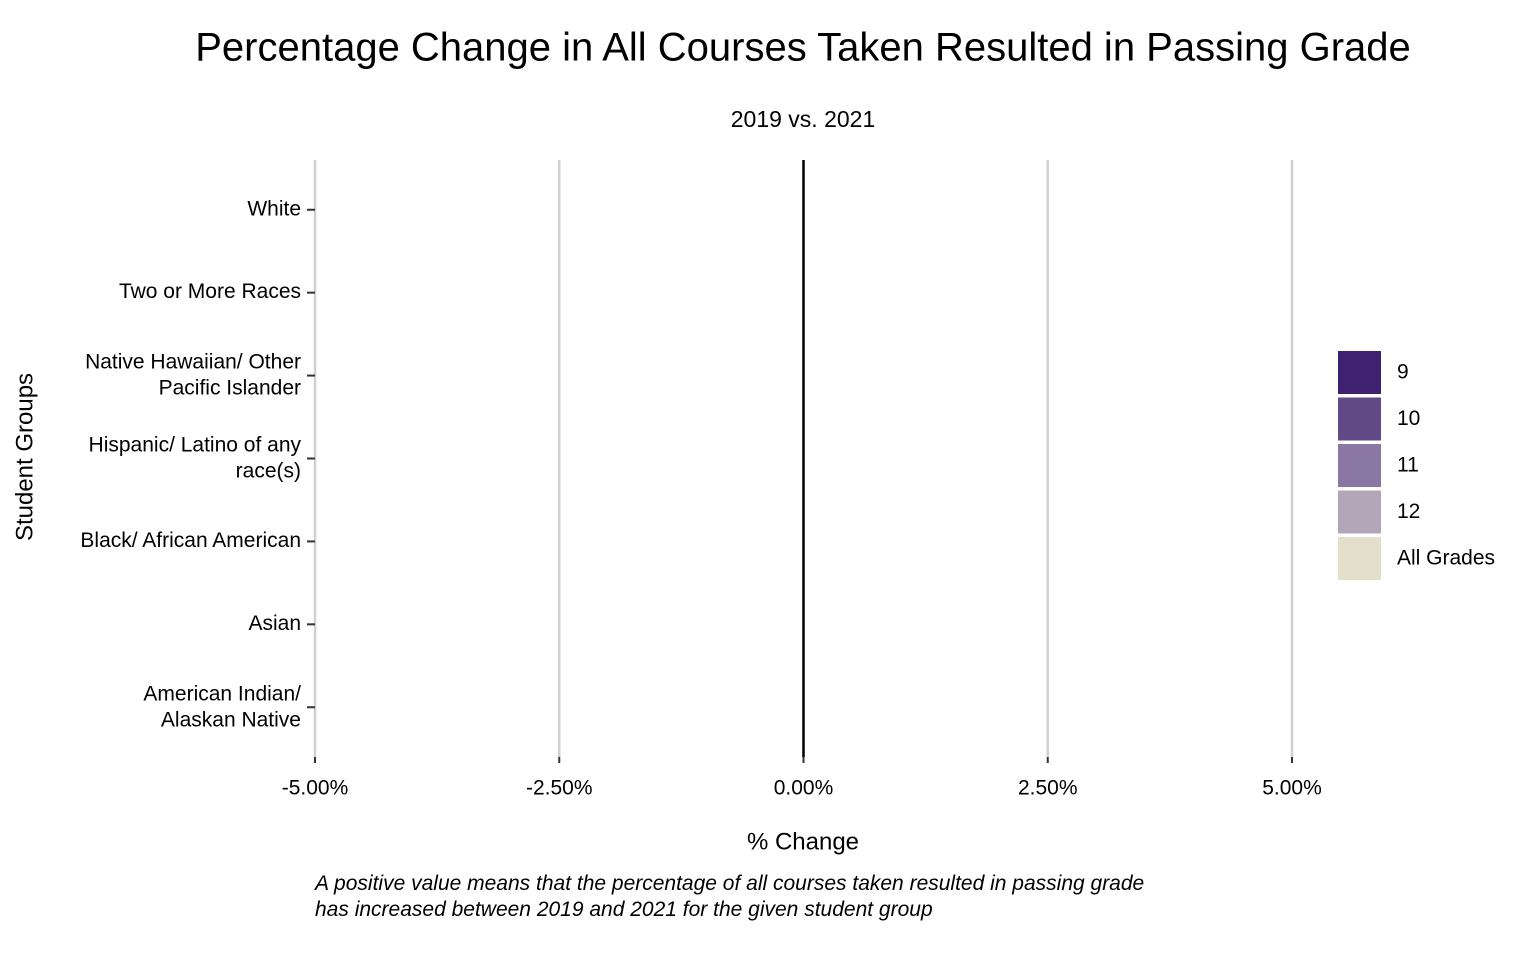  Describe the element at coordinates (1048, 788) in the screenshot. I see `x-tick-label: 2.50%` at that location.